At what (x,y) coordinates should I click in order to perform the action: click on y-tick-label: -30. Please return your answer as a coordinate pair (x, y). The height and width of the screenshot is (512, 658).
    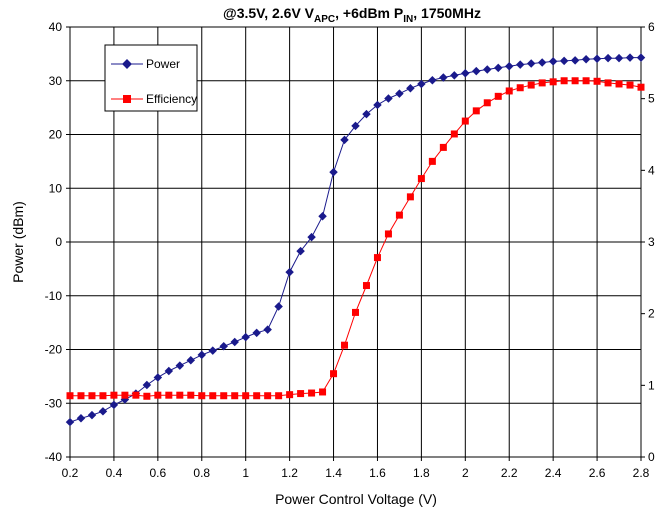
    Looking at the image, I should click on (54, 403).